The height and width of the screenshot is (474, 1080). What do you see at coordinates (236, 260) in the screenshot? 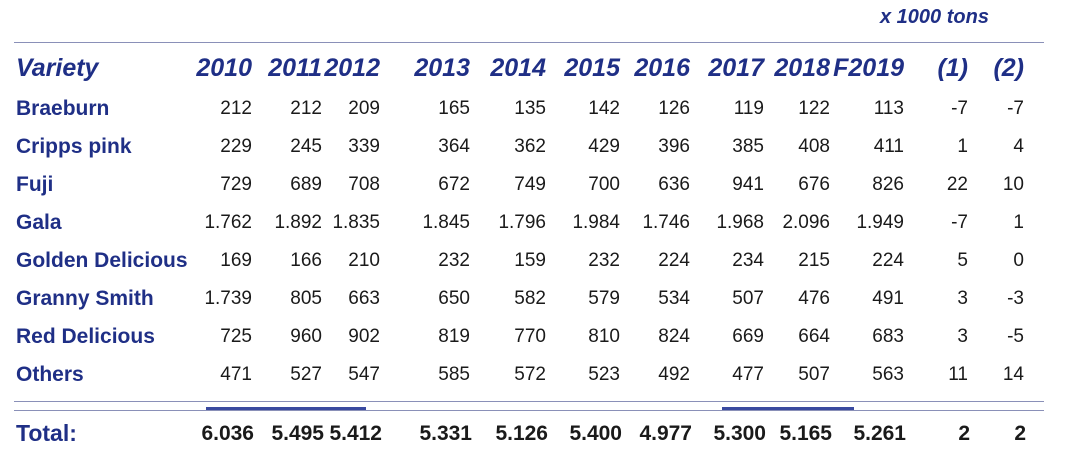
I see `table-cell: 169` at bounding box center [236, 260].